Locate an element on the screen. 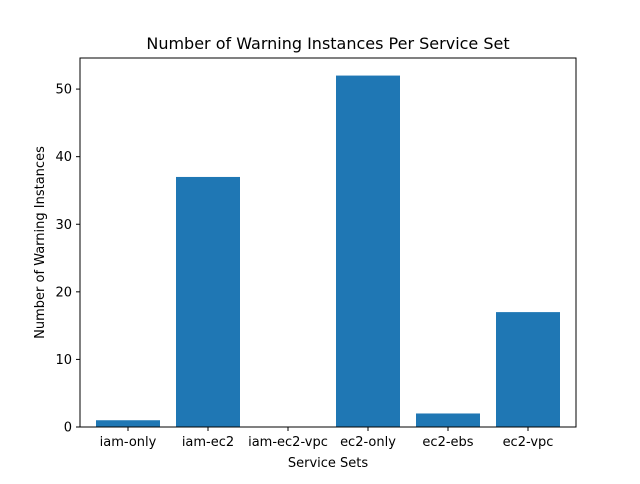 The image size is (640, 484). bar-ec2-vpc is located at coordinates (528, 369).